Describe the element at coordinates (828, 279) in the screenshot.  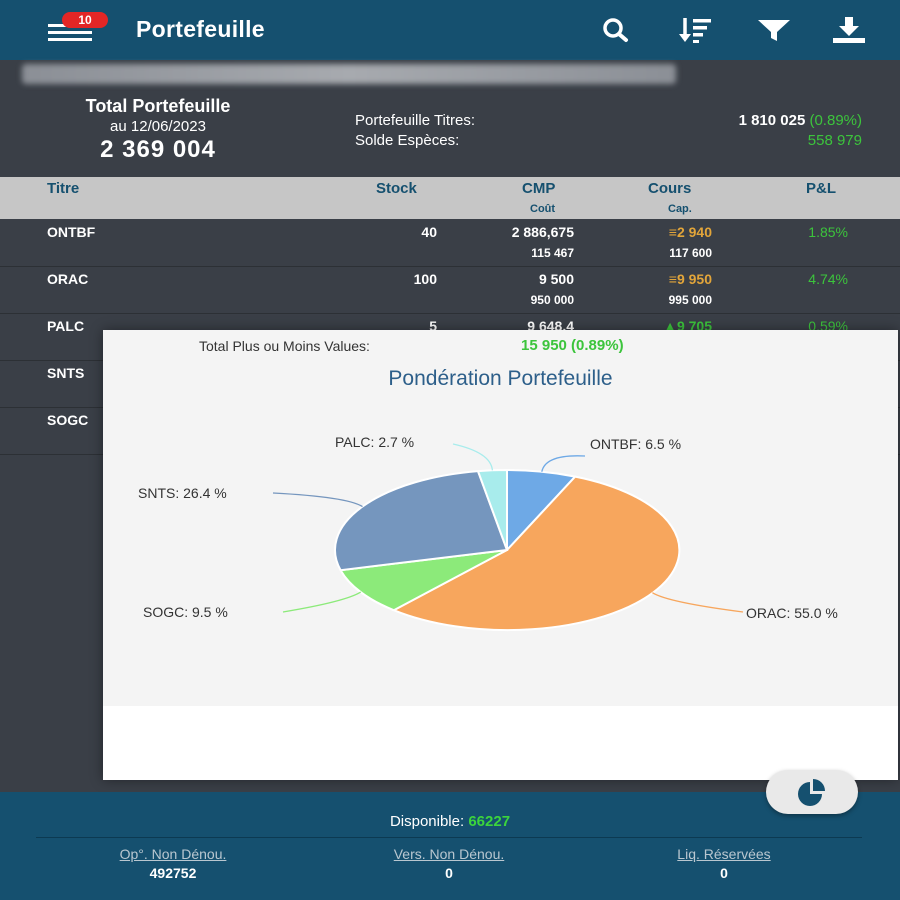
I see `row-pl: 4.74%` at that location.